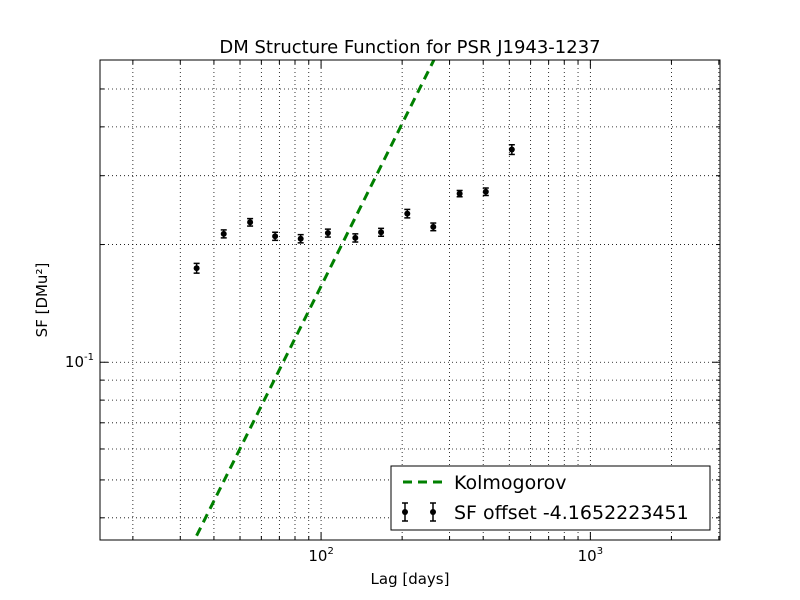  I want to click on chart-title: DM Structure Function for PSR J1943-1237, so click(409, 47).